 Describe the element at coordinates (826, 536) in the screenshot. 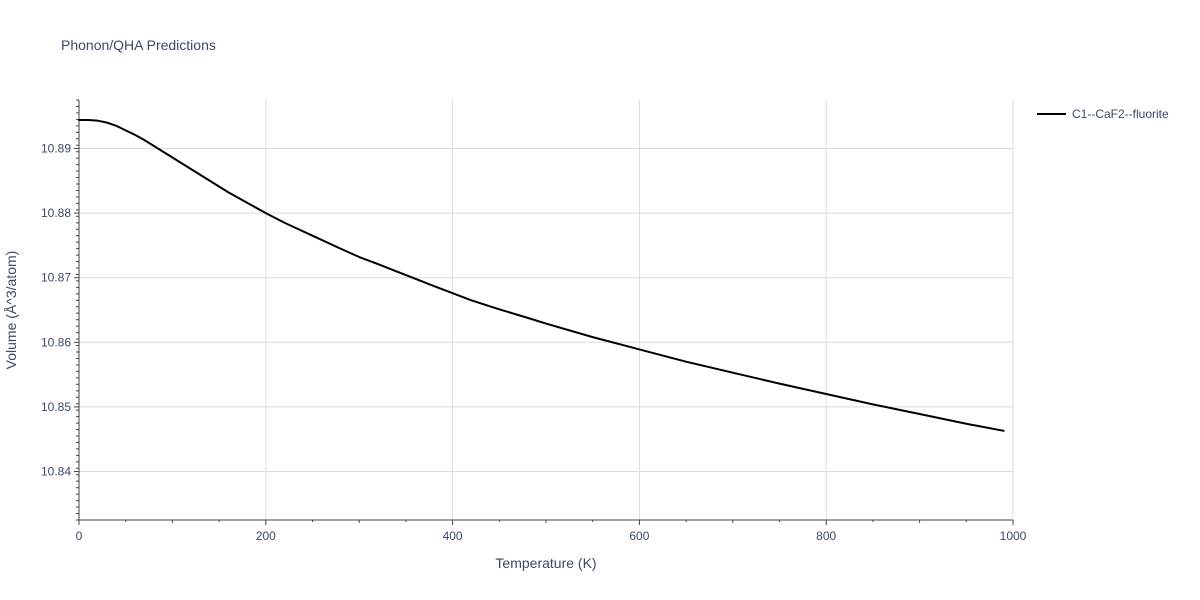

I see `x-tick-label: 800` at that location.